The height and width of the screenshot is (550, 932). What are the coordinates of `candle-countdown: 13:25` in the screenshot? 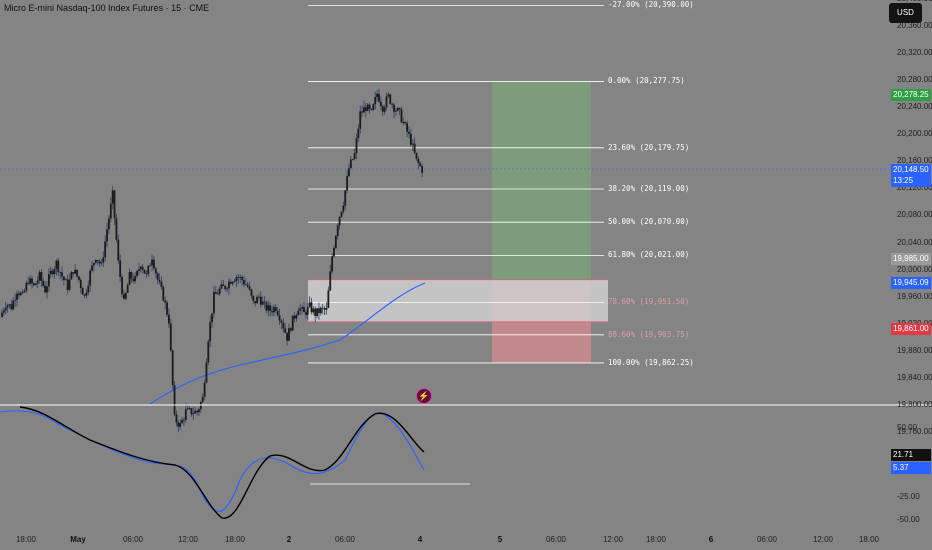 It's located at (911, 181).